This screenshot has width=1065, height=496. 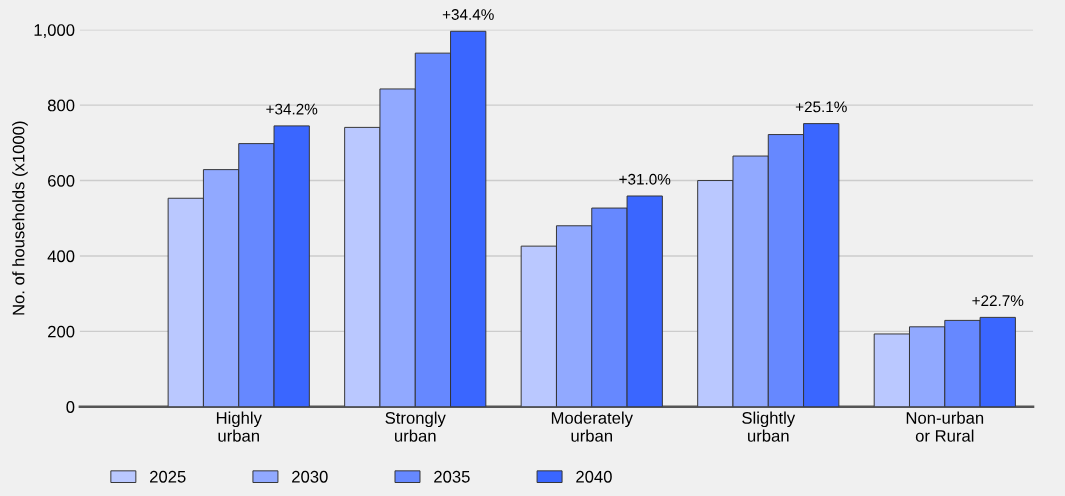 What do you see at coordinates (415, 426) in the screenshot?
I see `x-tick-label: Strongly urban` at bounding box center [415, 426].